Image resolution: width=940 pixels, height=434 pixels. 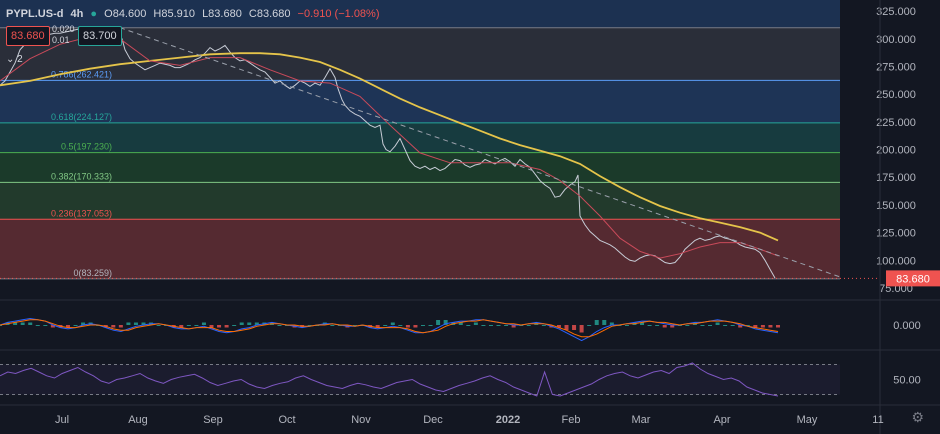 I want to click on chevron-down-icon: ⌄, so click(x=10, y=59).